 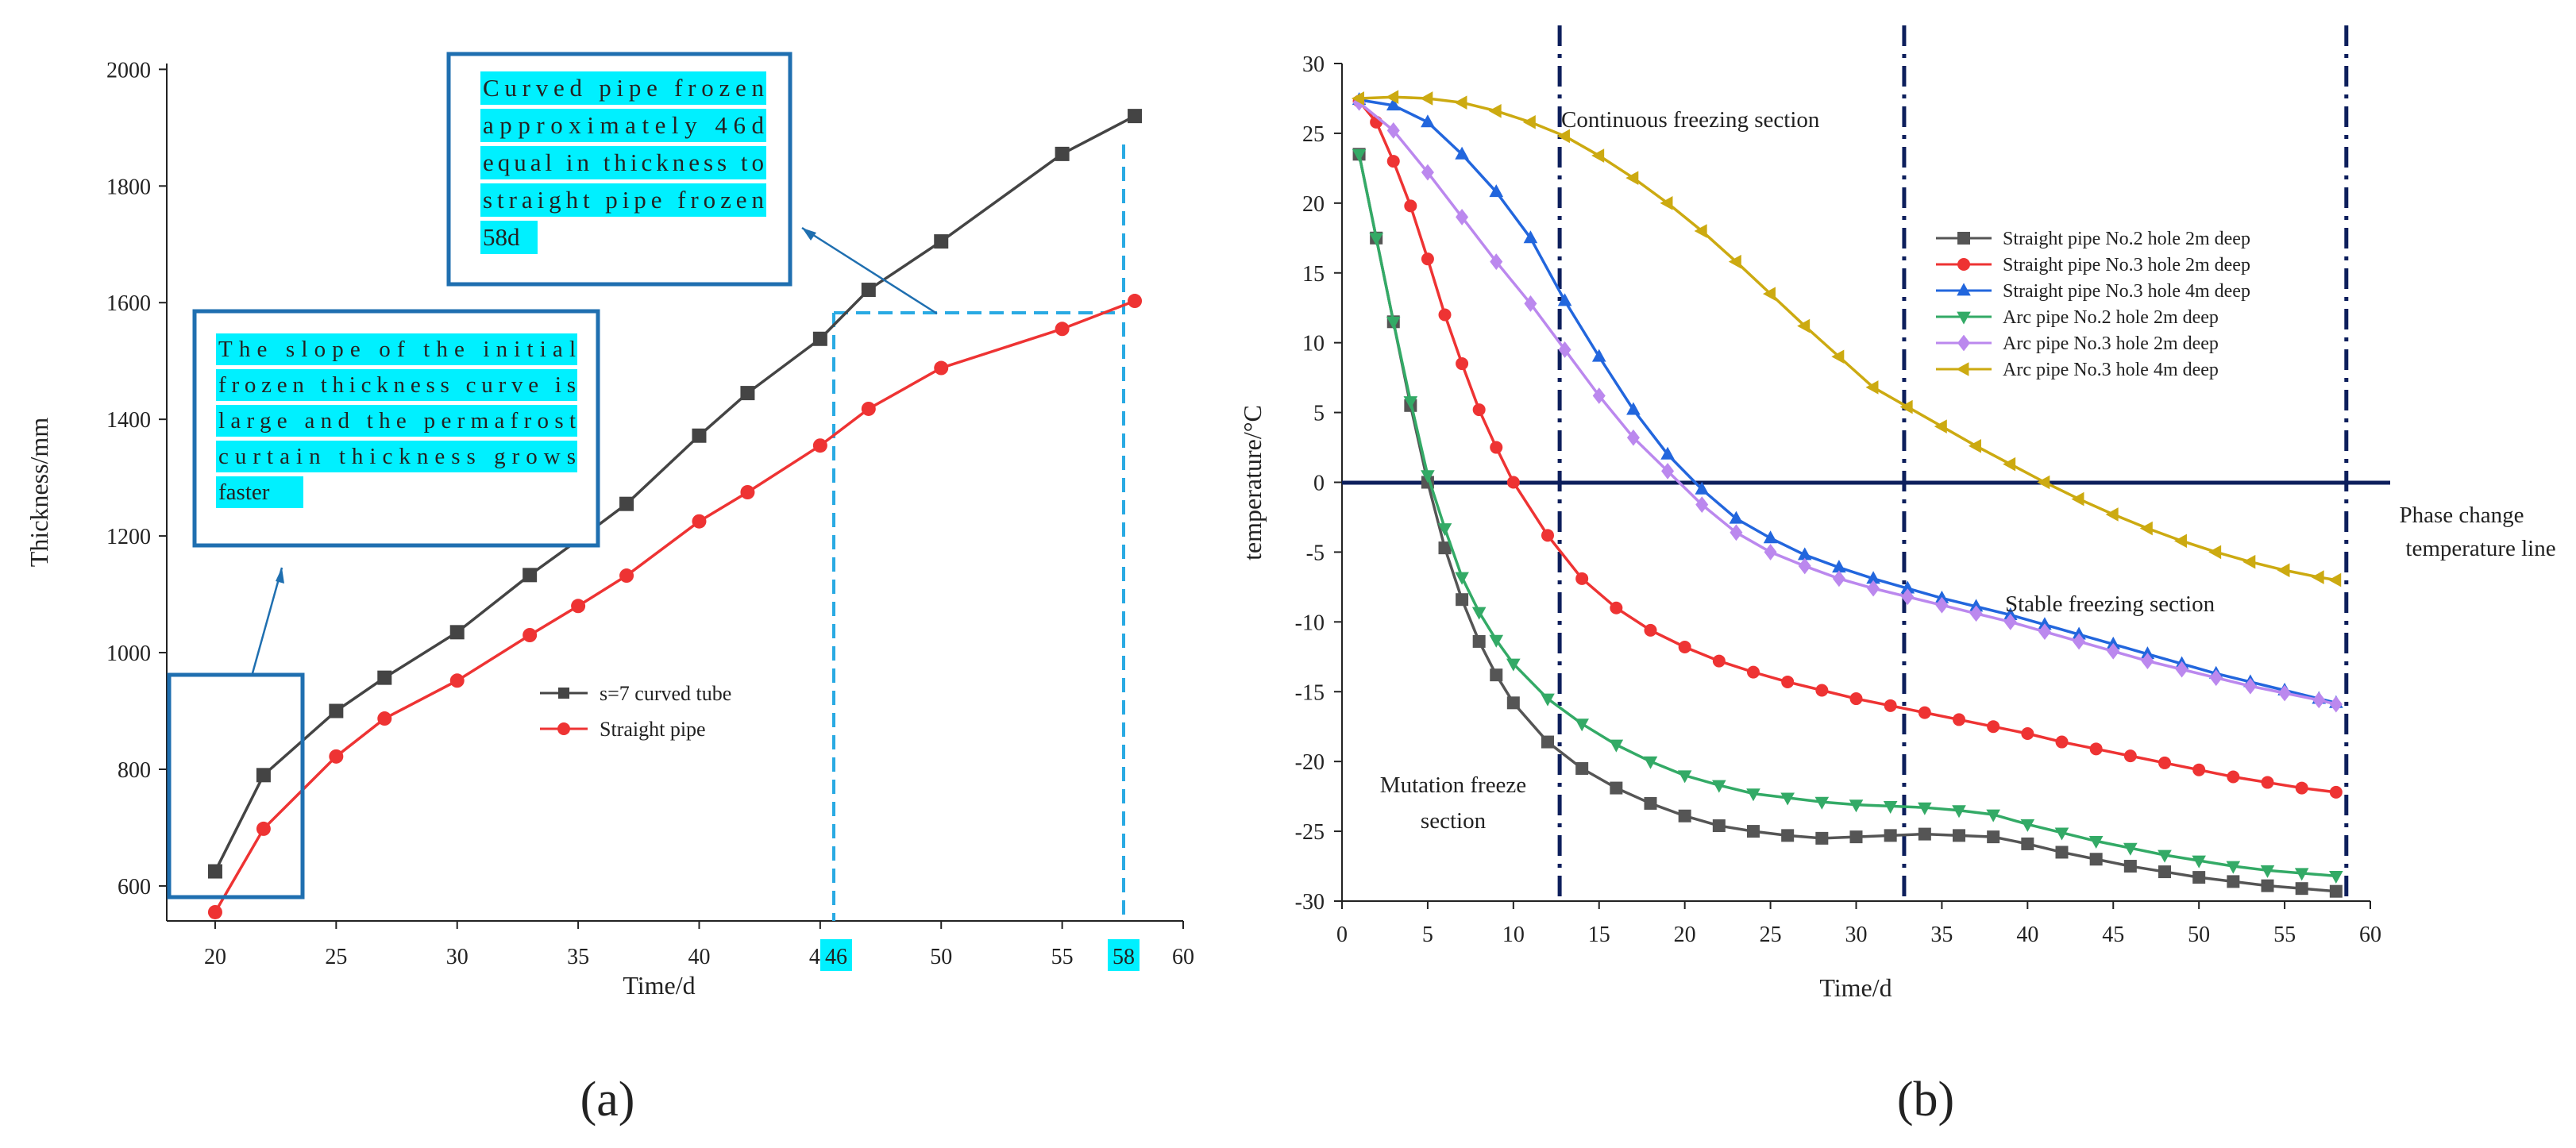 What do you see at coordinates (624, 200) in the screenshot?
I see `annotation-curved-line: straight pipe frozen` at bounding box center [624, 200].